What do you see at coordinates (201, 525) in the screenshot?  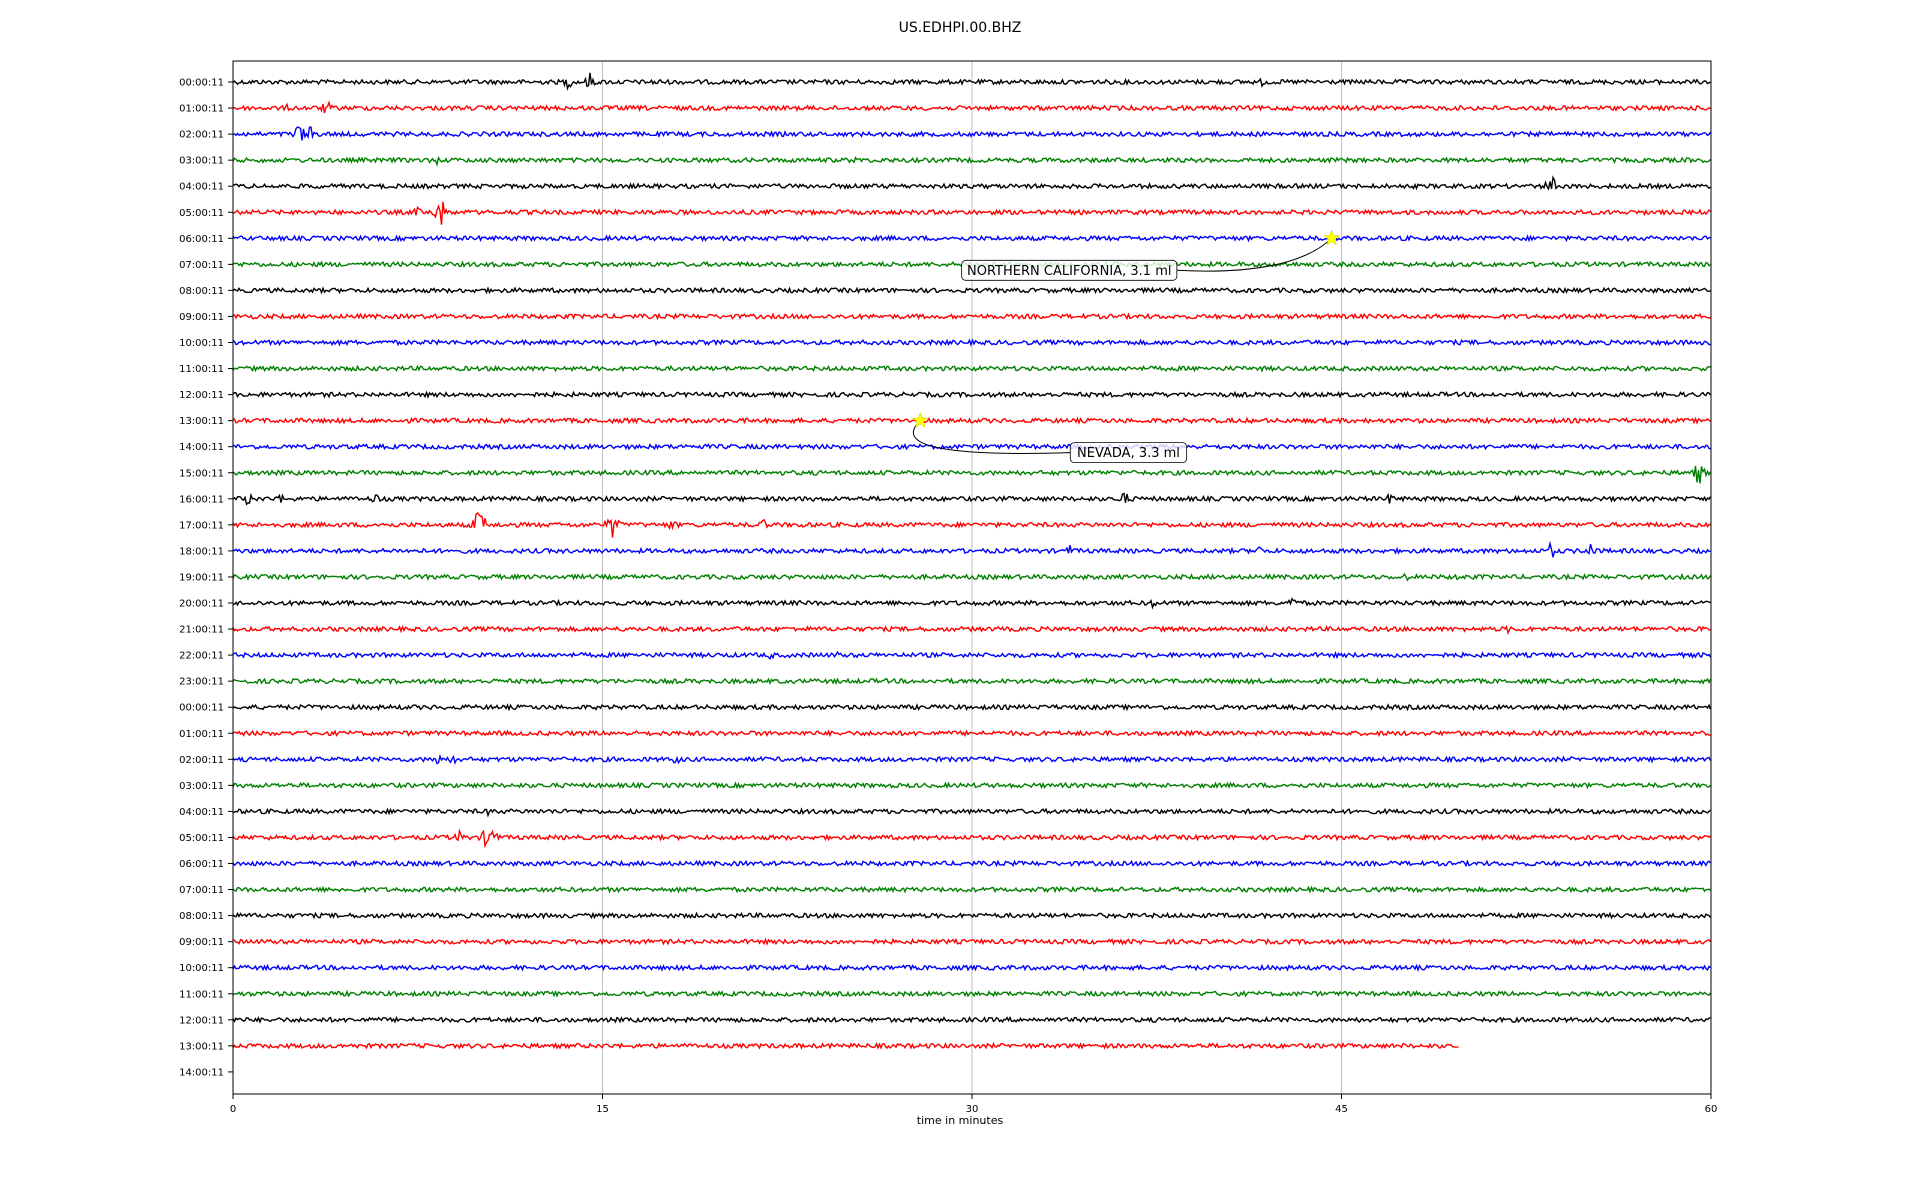 I see `row-time-label: 17:00:11` at bounding box center [201, 525].